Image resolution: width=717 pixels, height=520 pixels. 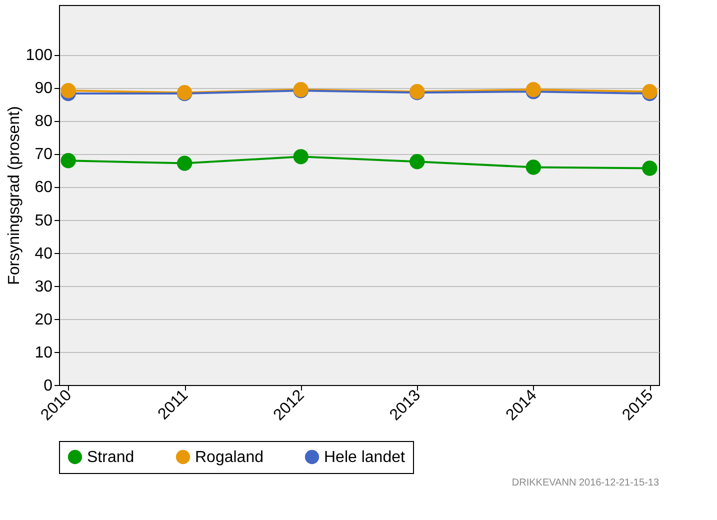 I want to click on y-tick-label: 40, so click(x=43, y=253).